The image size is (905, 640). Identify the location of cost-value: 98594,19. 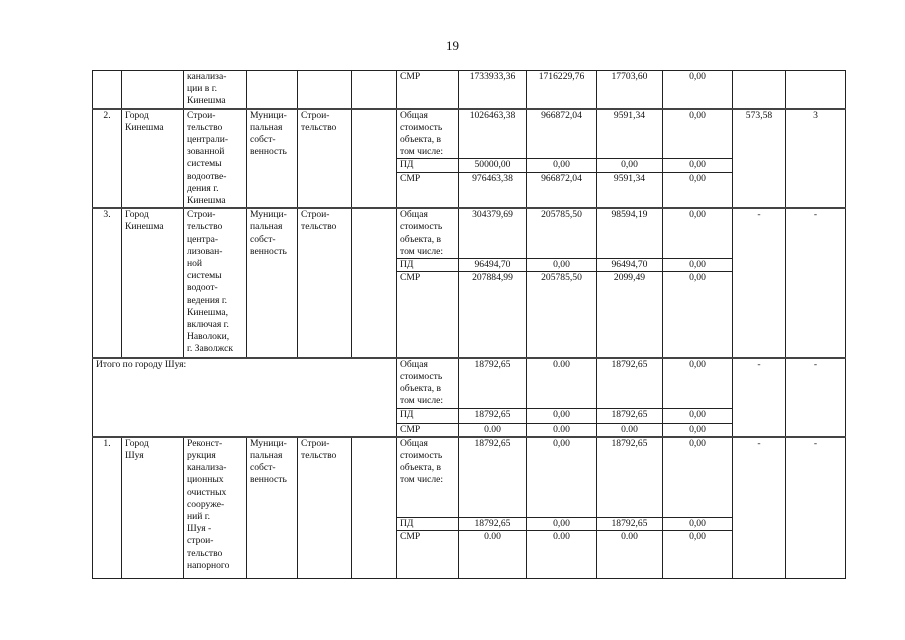
(629, 233).